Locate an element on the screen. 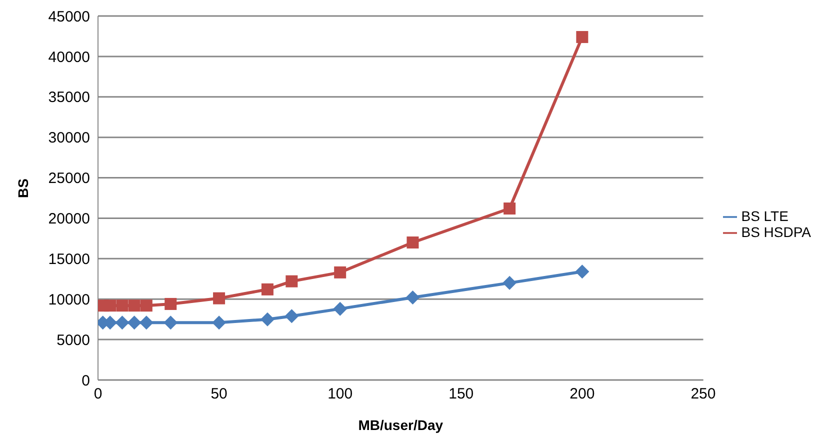  legend-label: BS LTE is located at coordinates (764, 216).